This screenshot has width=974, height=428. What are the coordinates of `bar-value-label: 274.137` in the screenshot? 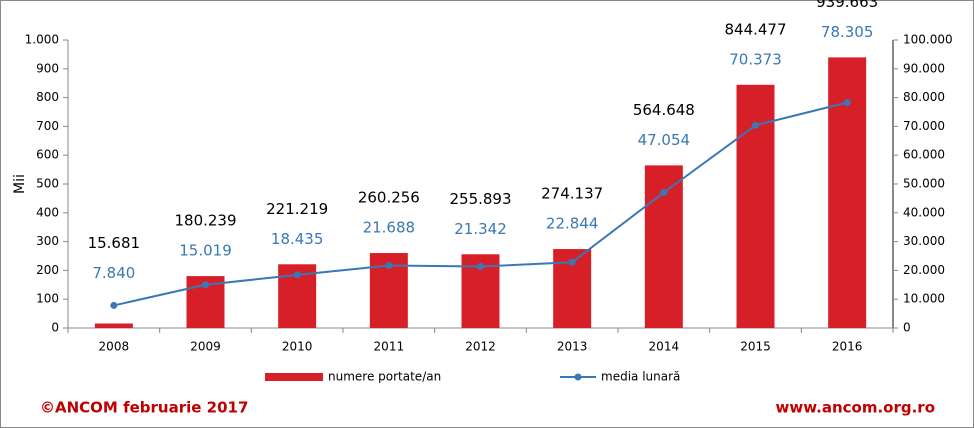 It's located at (572, 194).